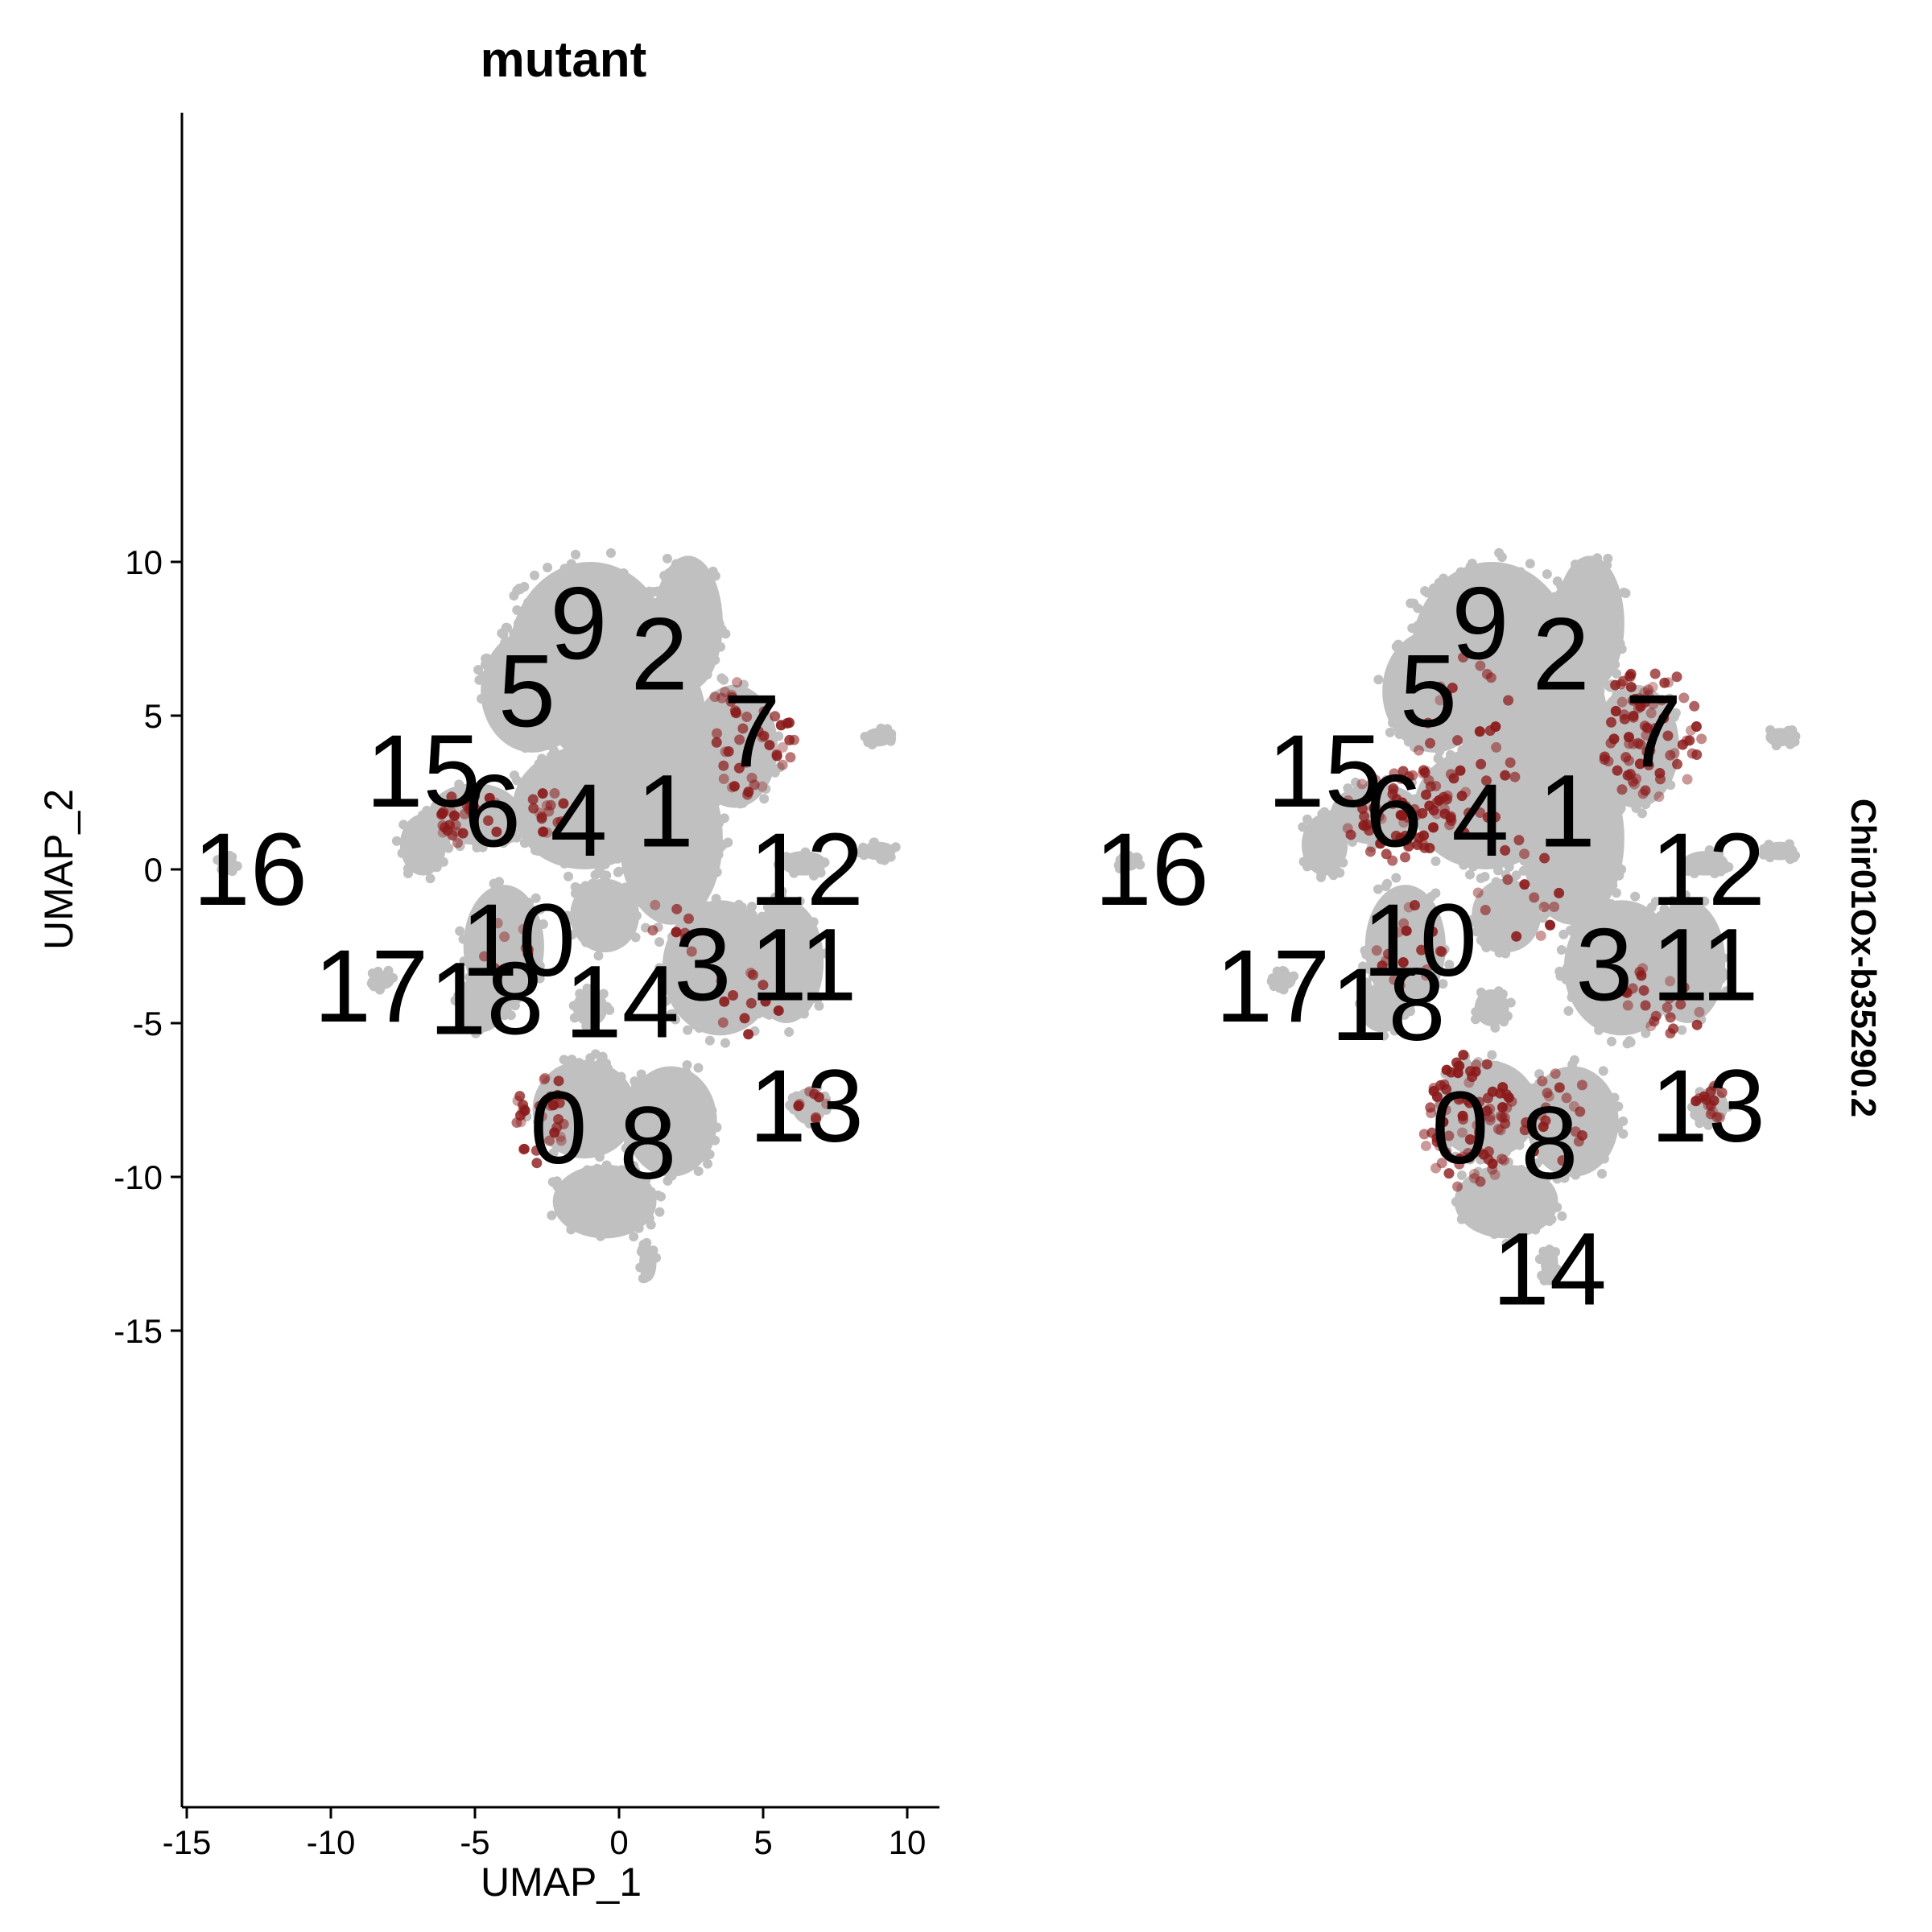 The image size is (1932, 1932). Describe the element at coordinates (474, 1842) in the screenshot. I see `x-tick-label: -5` at that location.